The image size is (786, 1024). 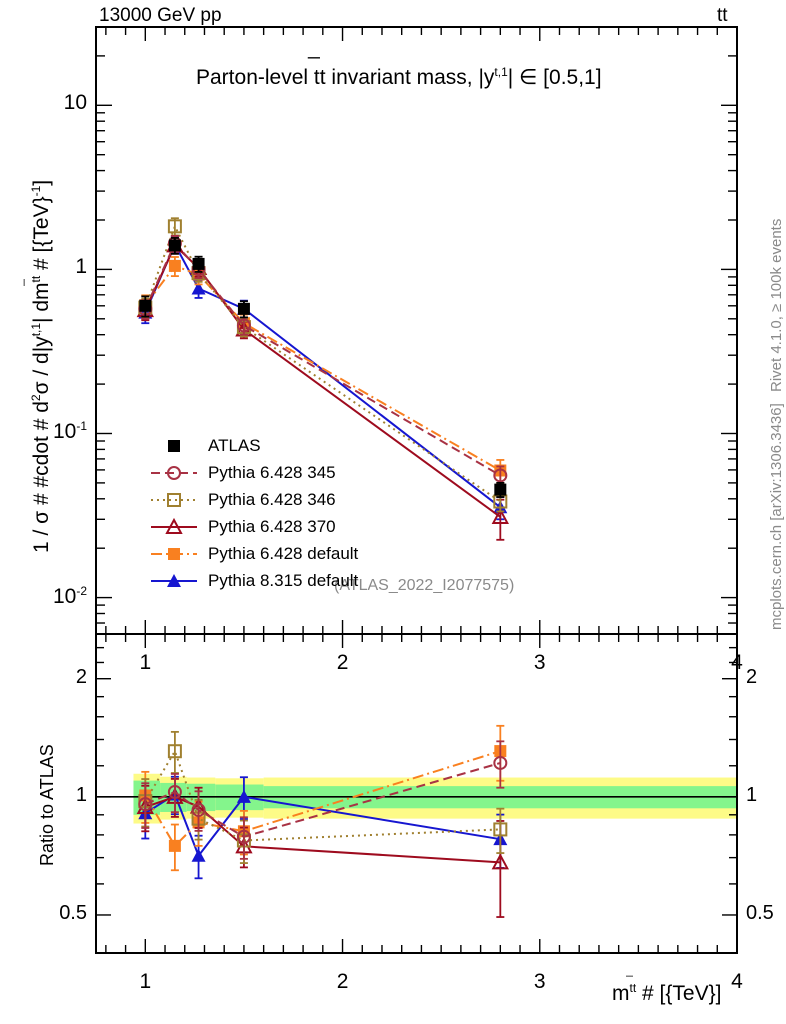 I want to click on ratio-y-tick-label-right: 0.5, so click(x=760, y=912).